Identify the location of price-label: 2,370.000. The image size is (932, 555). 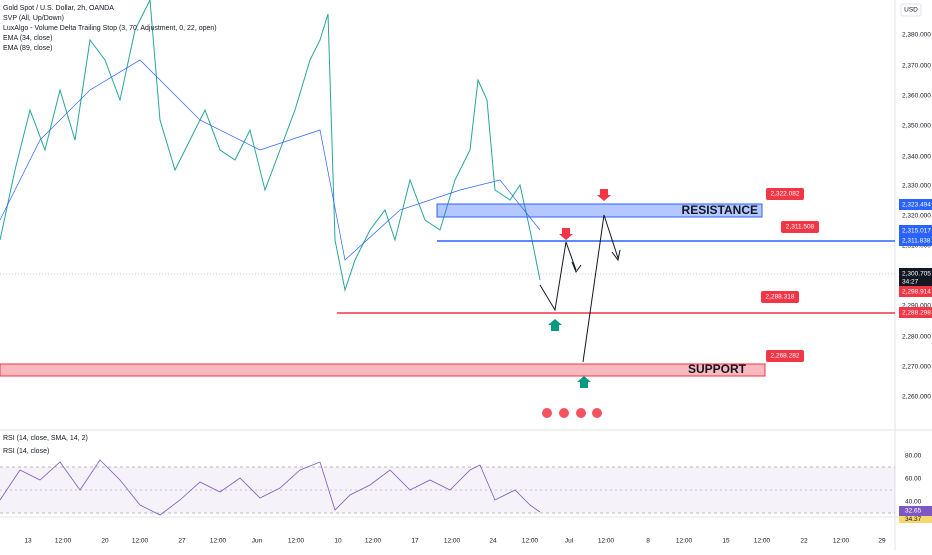
(916, 66).